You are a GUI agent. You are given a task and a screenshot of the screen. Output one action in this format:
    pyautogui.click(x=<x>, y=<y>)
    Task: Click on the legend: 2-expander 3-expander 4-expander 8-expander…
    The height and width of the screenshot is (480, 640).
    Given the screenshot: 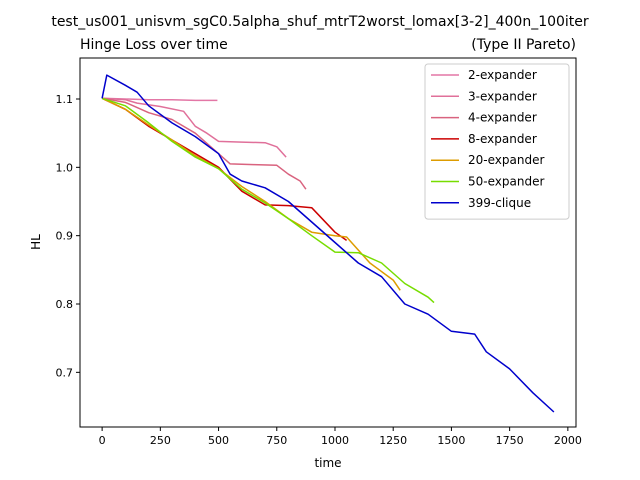 What is the action you would take?
    pyautogui.click(x=497, y=141)
    